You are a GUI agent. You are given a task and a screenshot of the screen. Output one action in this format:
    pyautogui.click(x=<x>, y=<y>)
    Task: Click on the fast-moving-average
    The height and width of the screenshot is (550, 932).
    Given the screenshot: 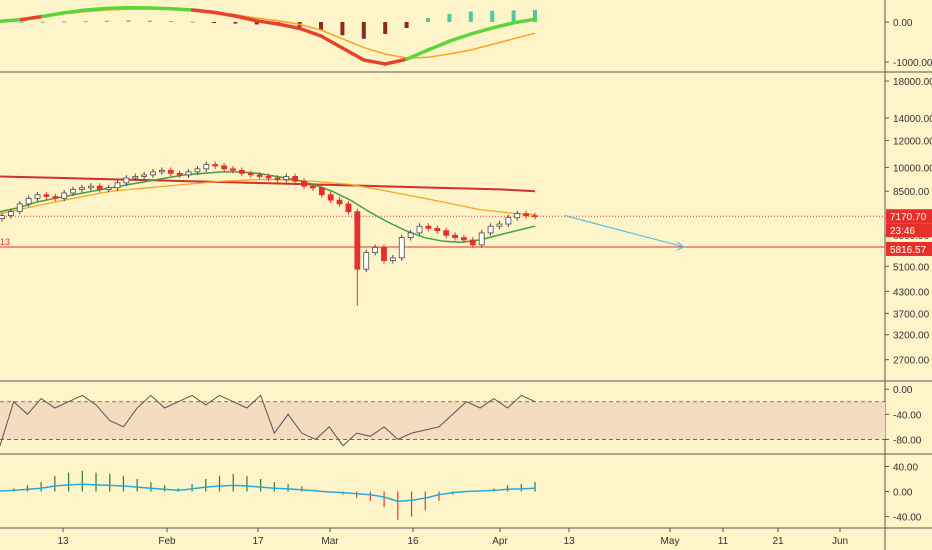 What is the action you would take?
    pyautogui.click(x=268, y=207)
    